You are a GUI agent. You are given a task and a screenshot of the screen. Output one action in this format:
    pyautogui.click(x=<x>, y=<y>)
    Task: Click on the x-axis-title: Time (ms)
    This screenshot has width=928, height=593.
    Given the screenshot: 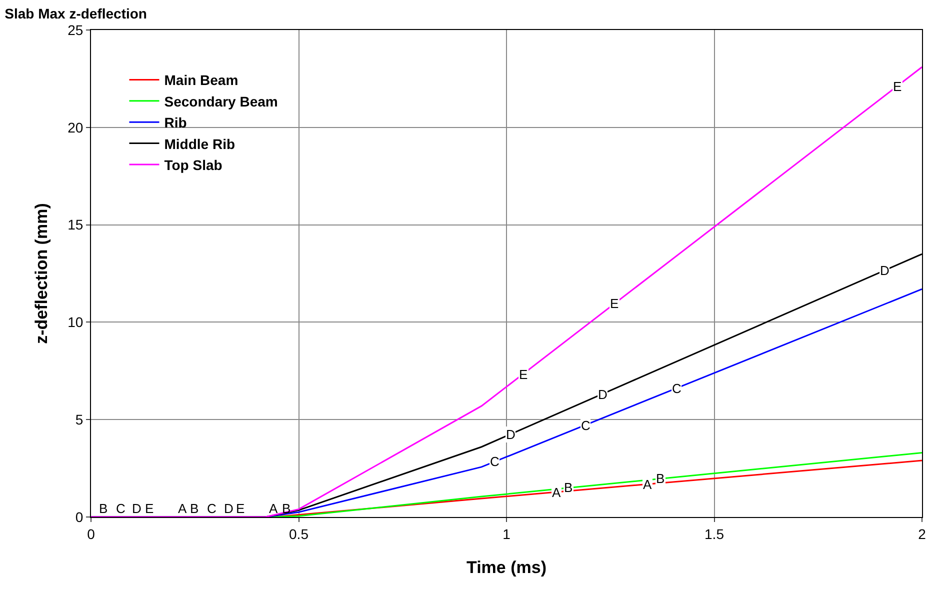 What is the action you would take?
    pyautogui.click(x=506, y=568)
    